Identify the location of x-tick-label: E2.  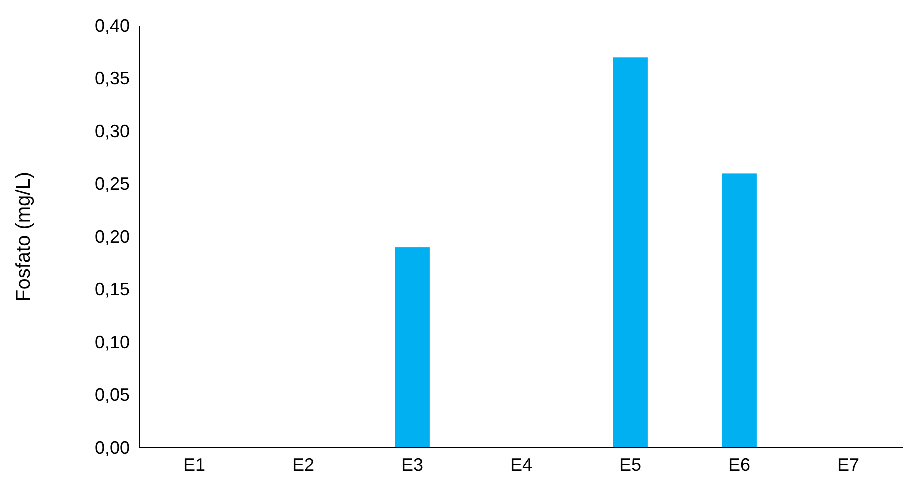
(303, 464).